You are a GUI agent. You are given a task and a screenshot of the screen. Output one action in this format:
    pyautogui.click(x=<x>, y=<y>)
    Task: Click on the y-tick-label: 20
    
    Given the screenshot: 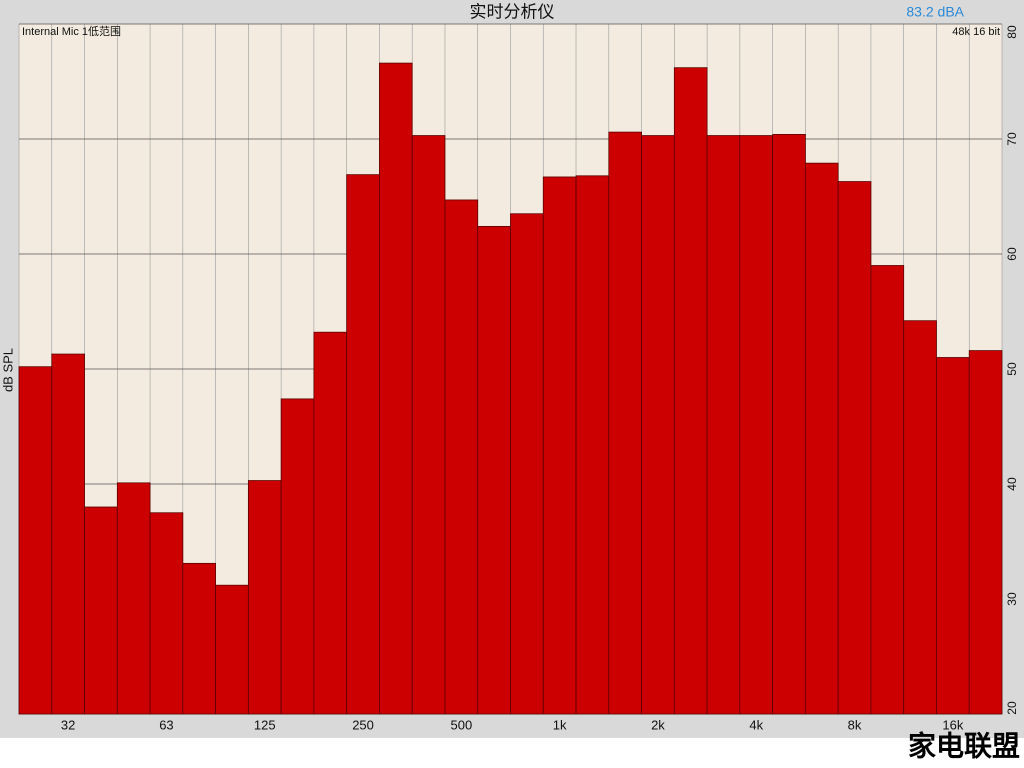 What is the action you would take?
    pyautogui.click(x=1012, y=708)
    